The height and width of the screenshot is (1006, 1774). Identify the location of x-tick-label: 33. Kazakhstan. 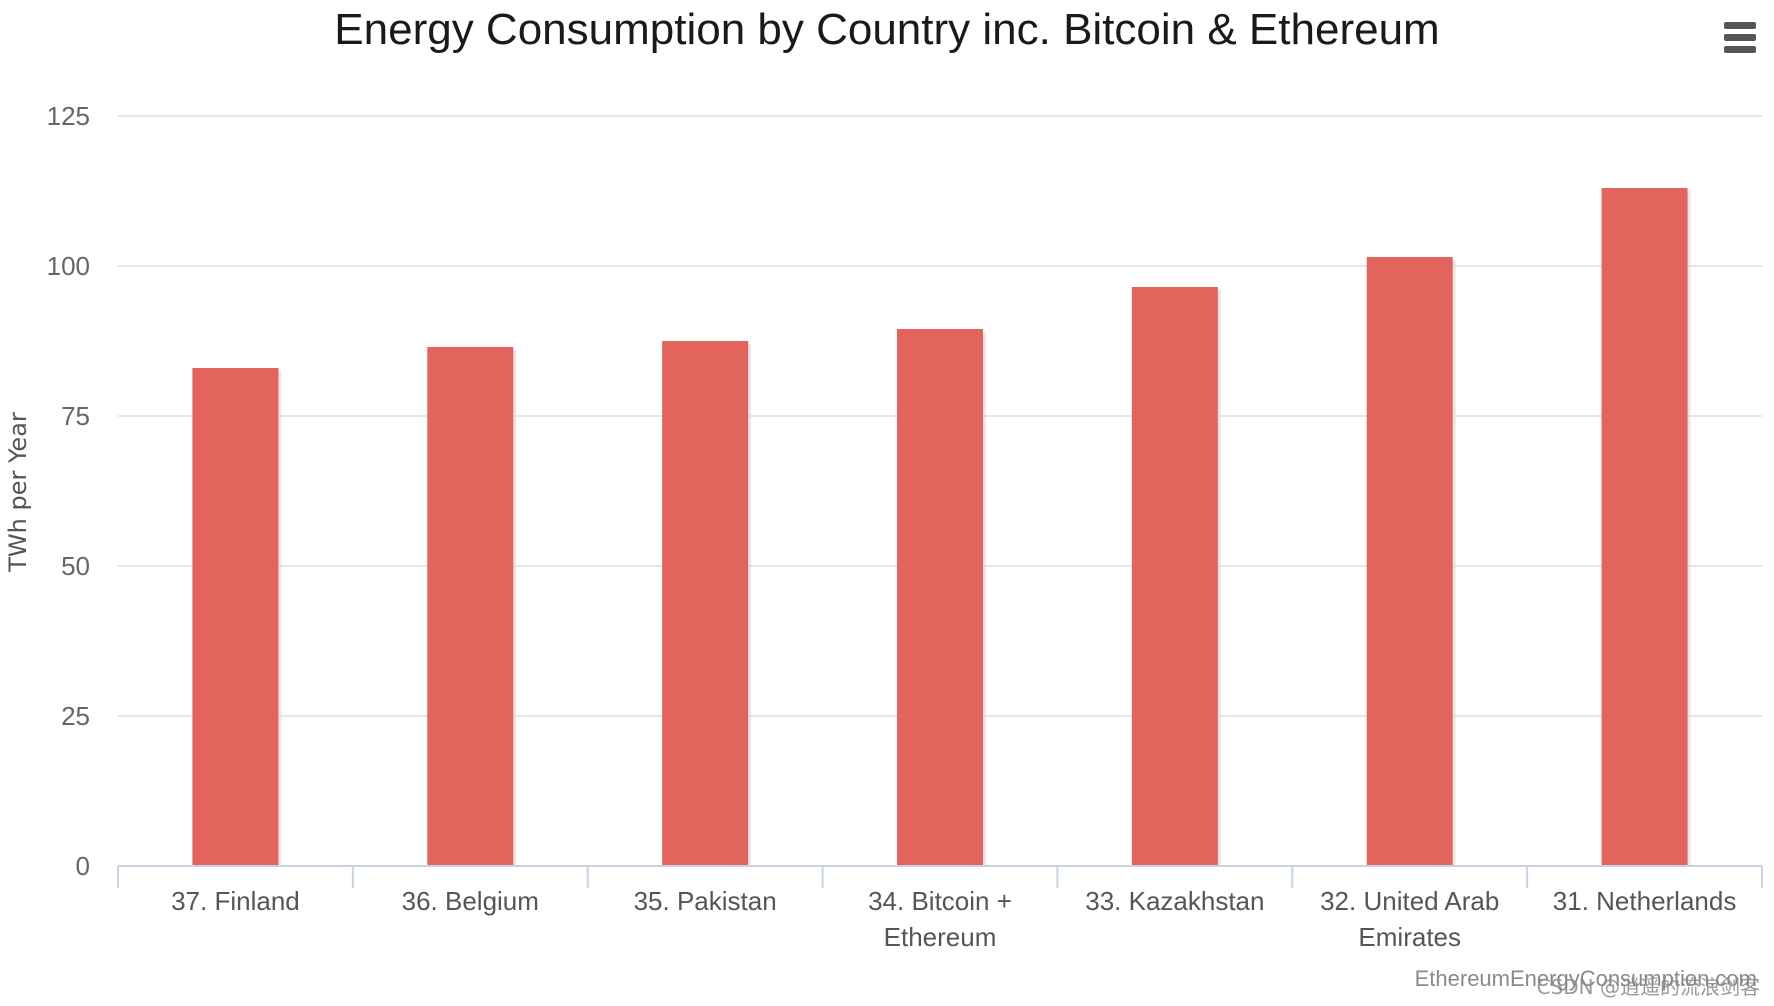
(1174, 901).